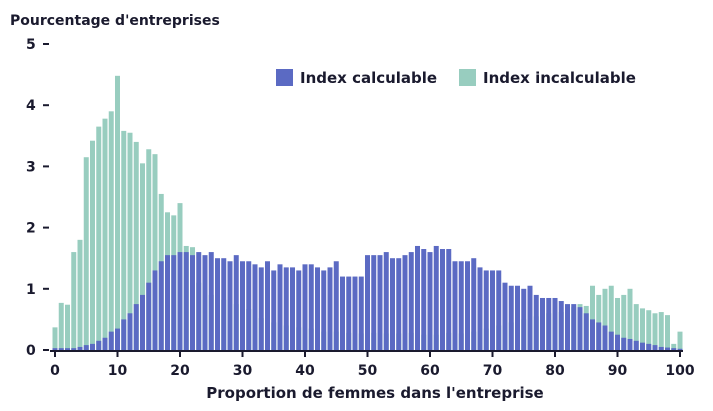 The height and width of the screenshot is (411, 713). What do you see at coordinates (467, 77) in the screenshot?
I see `legend-swatch-incalculable` at bounding box center [467, 77].